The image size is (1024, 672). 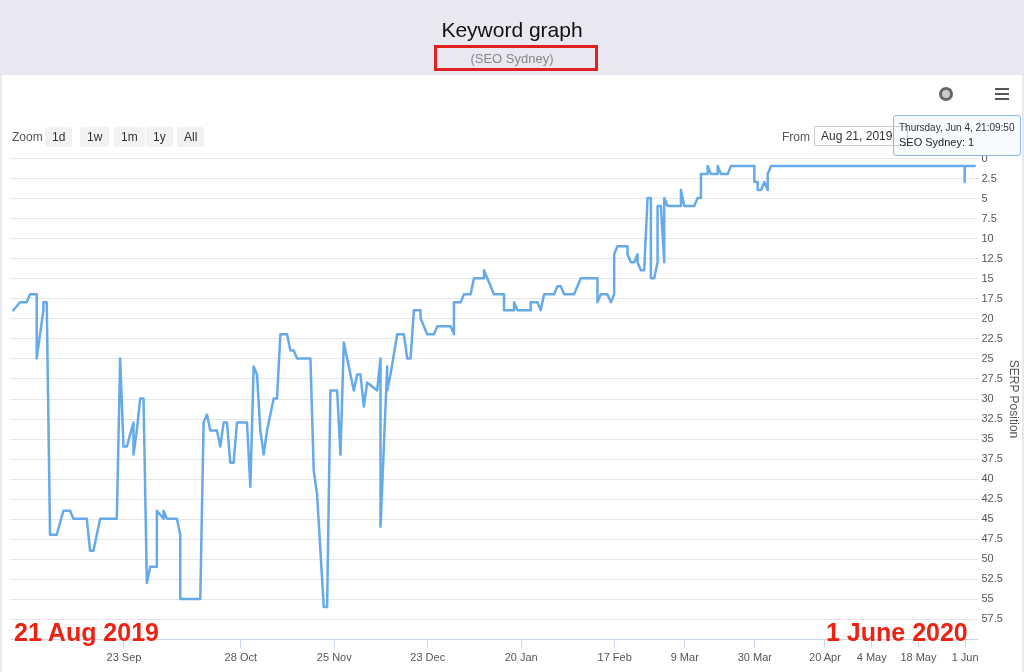 What do you see at coordinates (992, 257) in the screenshot?
I see `y-tick-label: 12.5` at bounding box center [992, 257].